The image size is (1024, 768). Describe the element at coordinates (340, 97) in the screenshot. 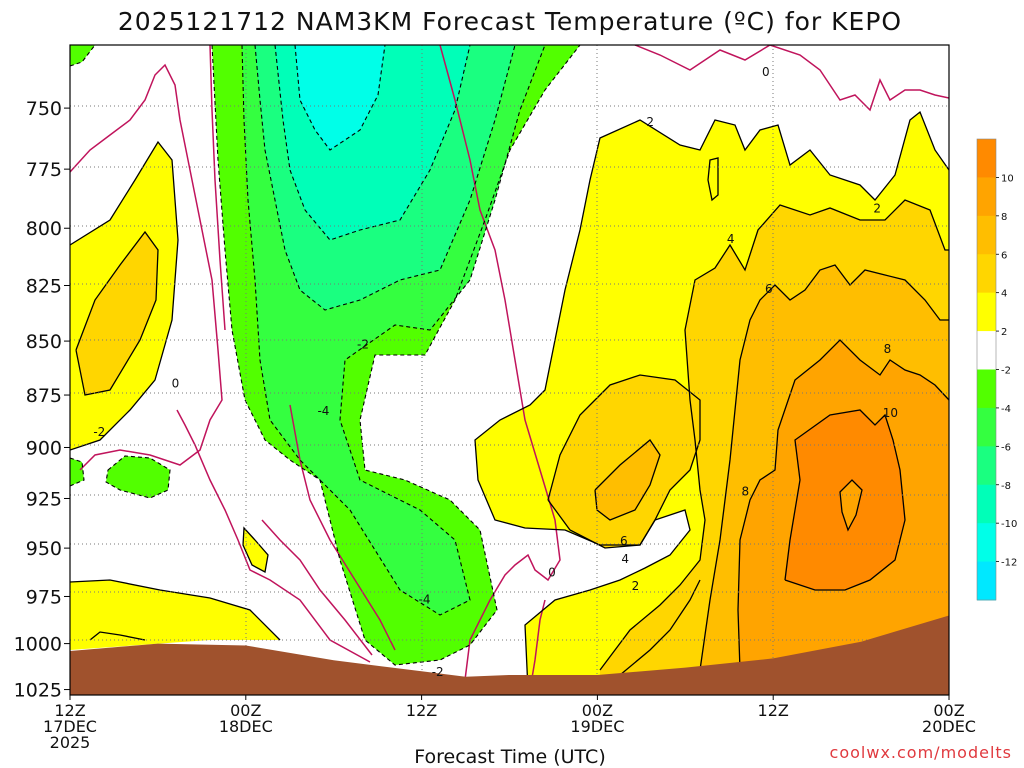

I see `cold-region-minus10` at that location.